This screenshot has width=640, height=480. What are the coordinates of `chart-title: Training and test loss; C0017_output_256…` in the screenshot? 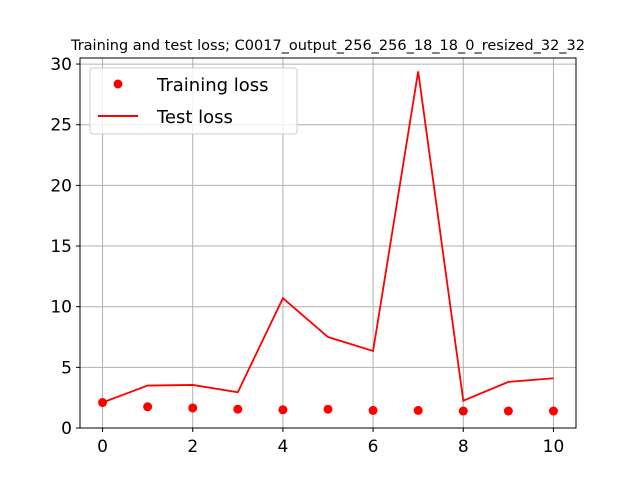 It's located at (327, 46).